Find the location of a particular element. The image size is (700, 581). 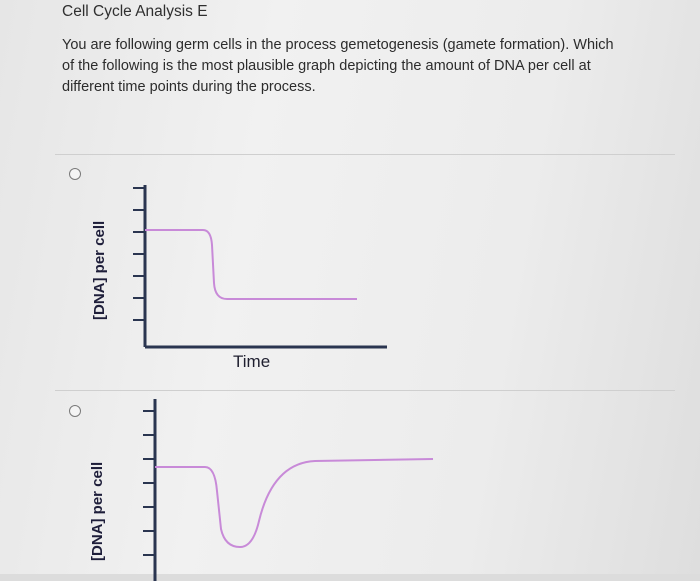

x-axis-label: Time is located at coordinates (252, 361).